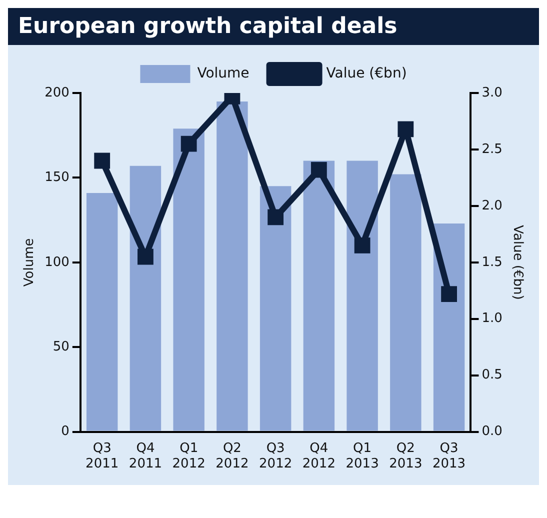 The image size is (547, 518). Describe the element at coordinates (57, 262) in the screenshot. I see `y-tick-label: 100` at that location.